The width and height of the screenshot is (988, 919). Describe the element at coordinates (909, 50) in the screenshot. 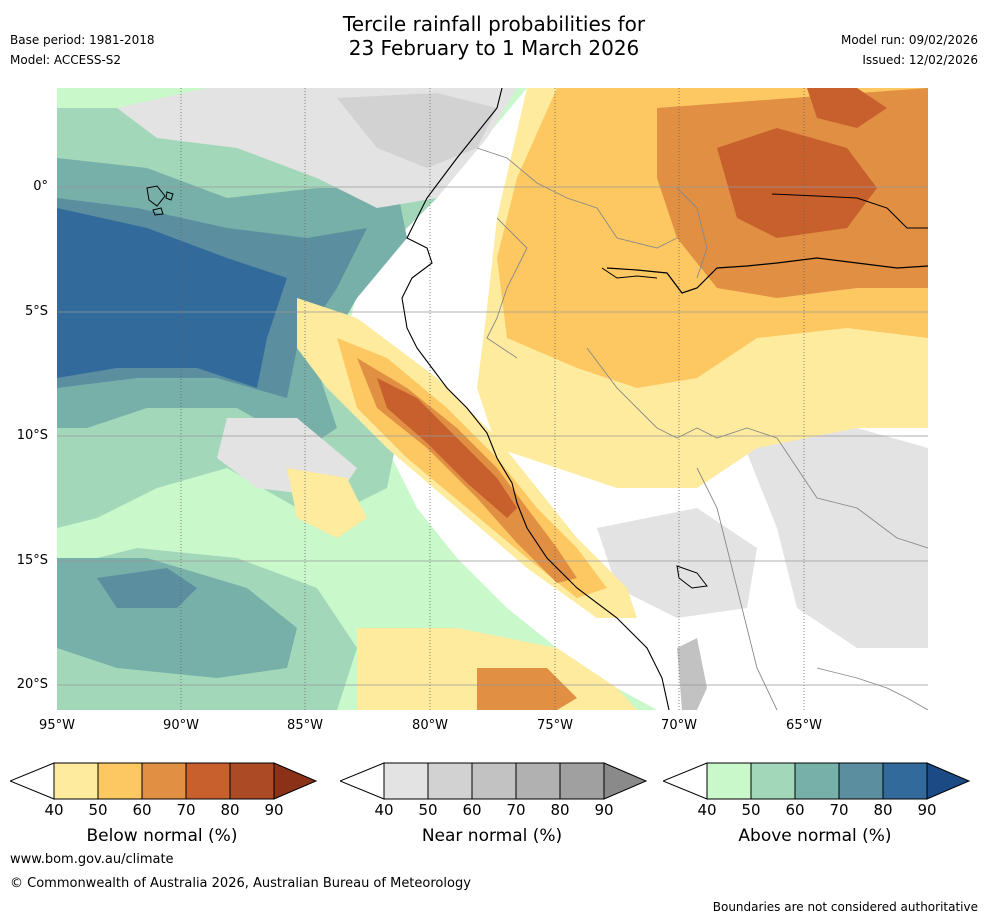

I see `meta-right: Model run: 09/02/2026 Issued: 12/02/2026` at that location.